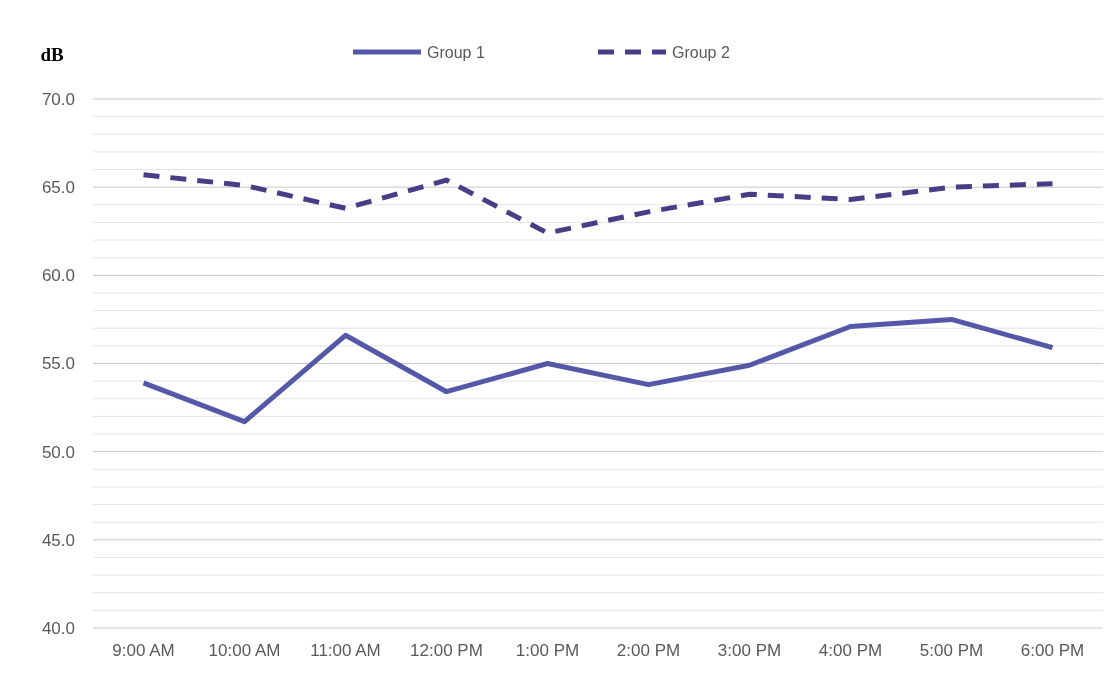 The image size is (1113, 673). What do you see at coordinates (58, 364) in the screenshot?
I see `y-tick-label: 55.0` at bounding box center [58, 364].